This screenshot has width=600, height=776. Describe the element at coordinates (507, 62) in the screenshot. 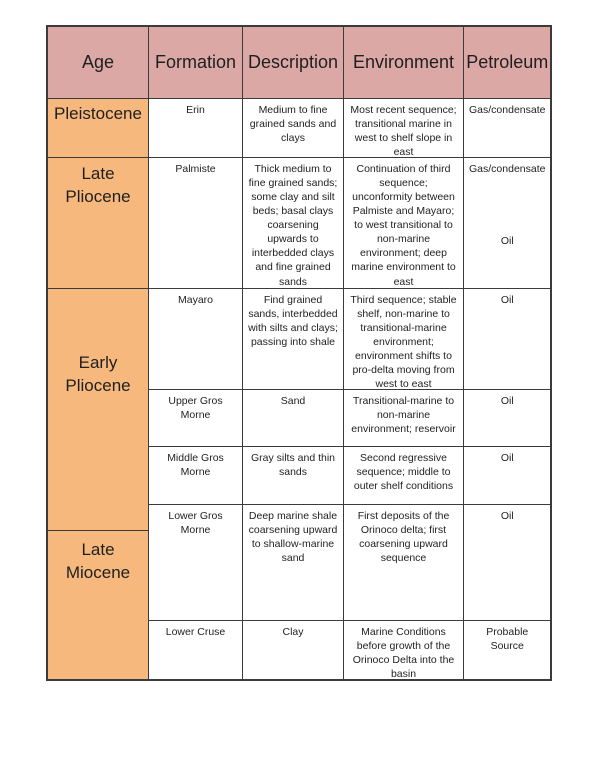

I see `column-header-petroleum: Petroleum` at that location.